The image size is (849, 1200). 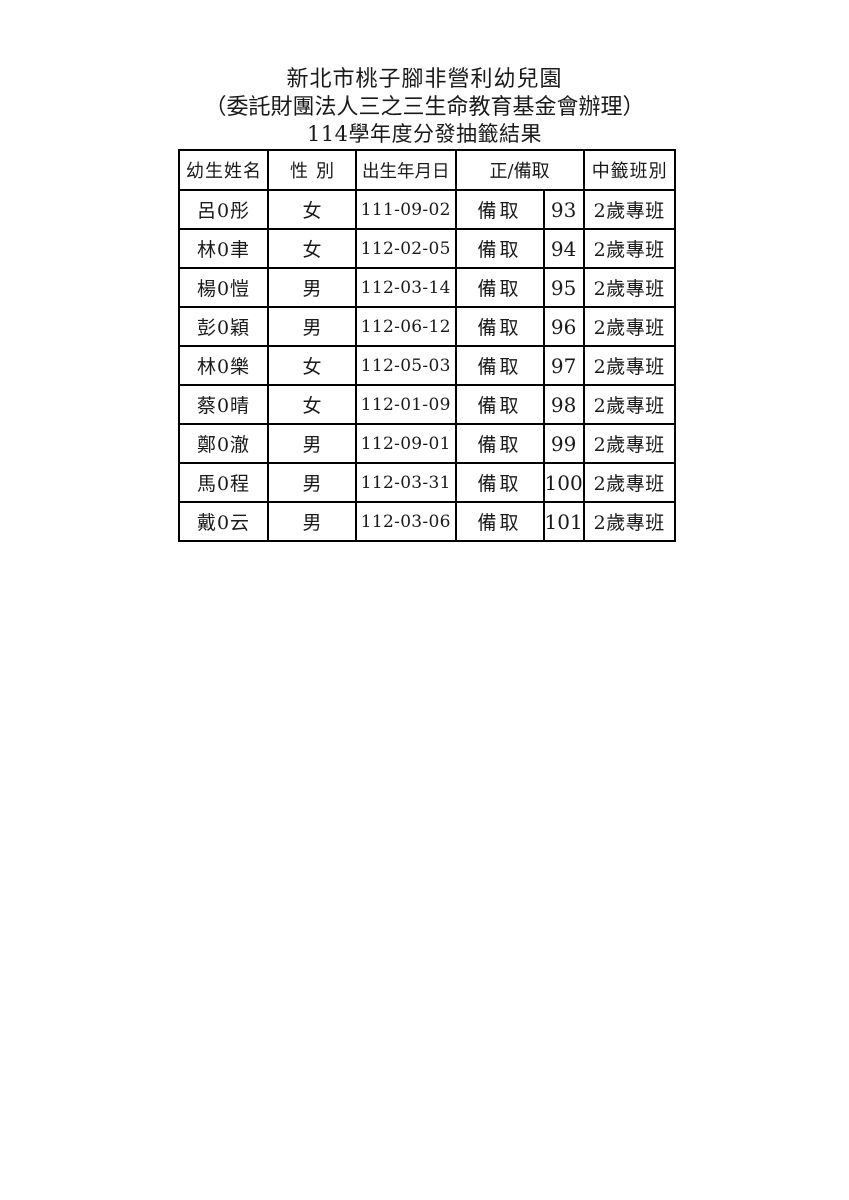 I want to click on student-name-cell: 楊0愷, so click(x=223, y=287).